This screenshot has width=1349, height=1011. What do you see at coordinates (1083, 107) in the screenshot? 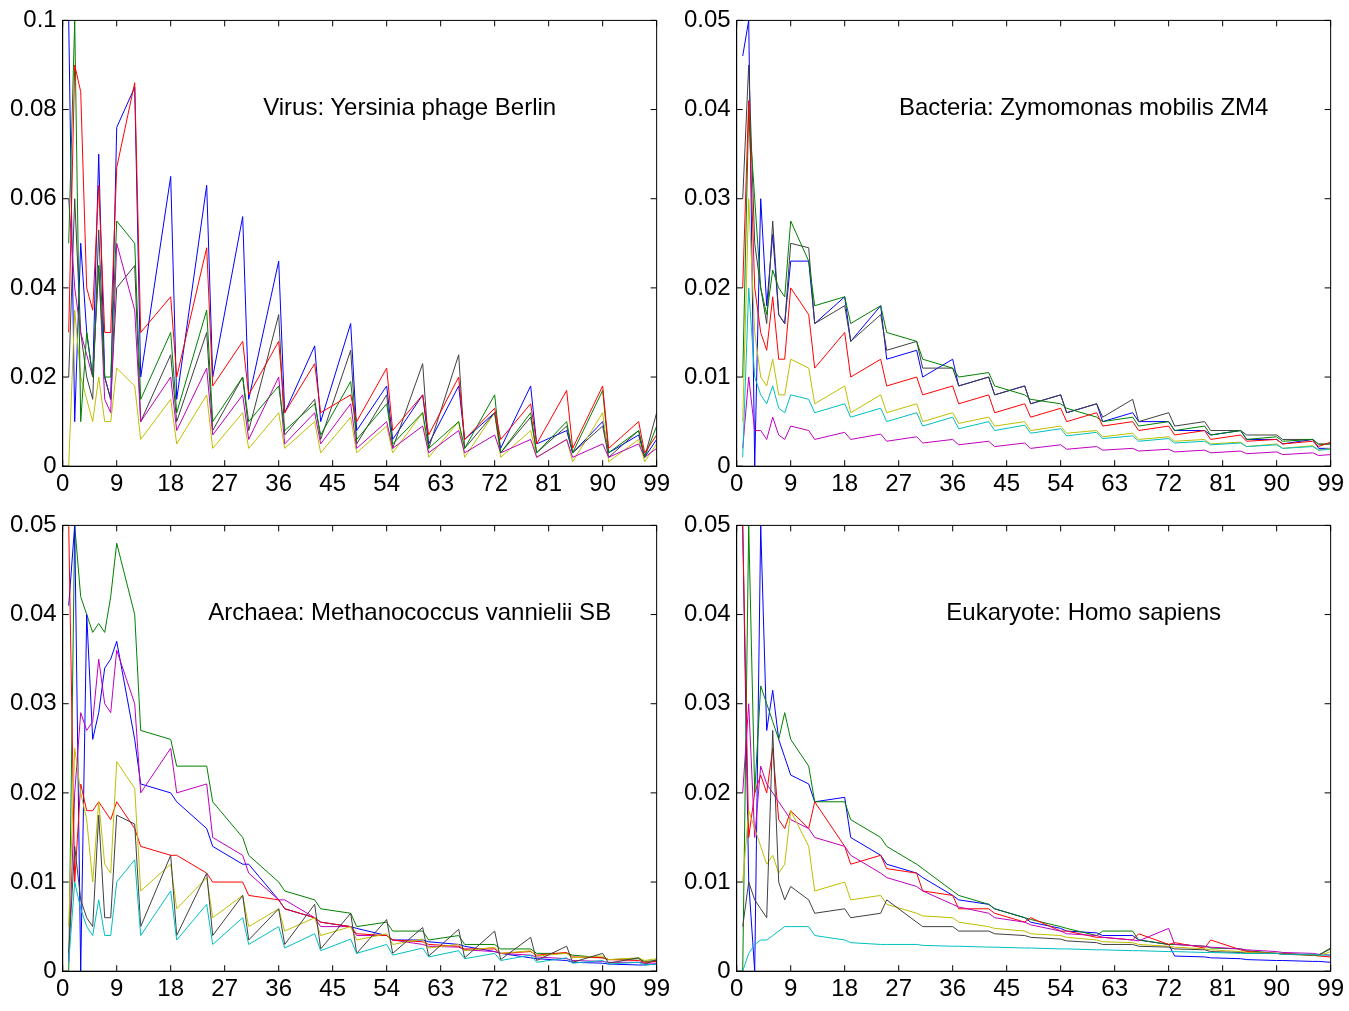
I see `annotation: Bacteria: Zymomonas mobilis ZM4` at bounding box center [1083, 107].